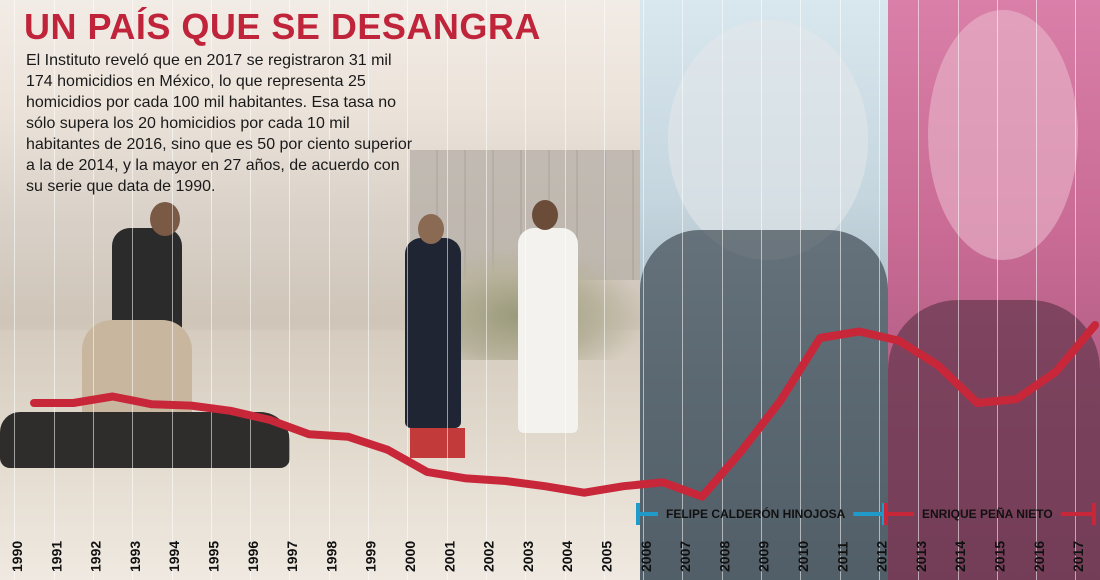 The width and height of the screenshot is (1100, 580). What do you see at coordinates (56, 556) in the screenshot?
I see `x-tick-label-1991: 1991` at bounding box center [56, 556].